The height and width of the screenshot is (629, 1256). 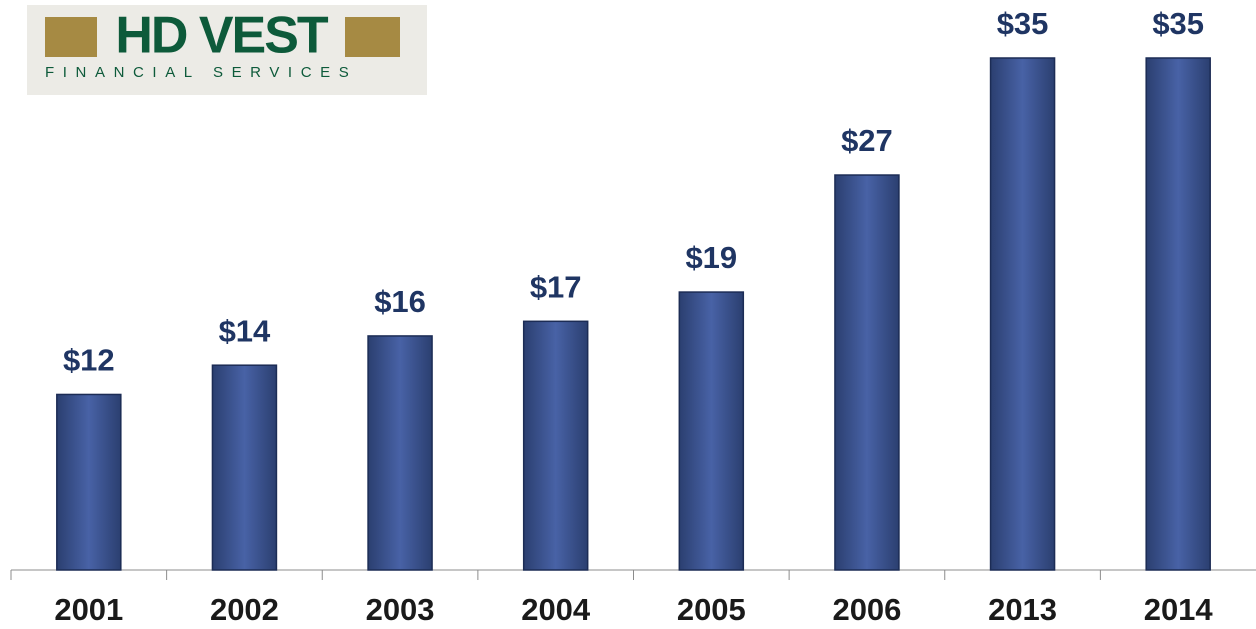 What do you see at coordinates (245, 330) in the screenshot?
I see `value-label: $14` at bounding box center [245, 330].